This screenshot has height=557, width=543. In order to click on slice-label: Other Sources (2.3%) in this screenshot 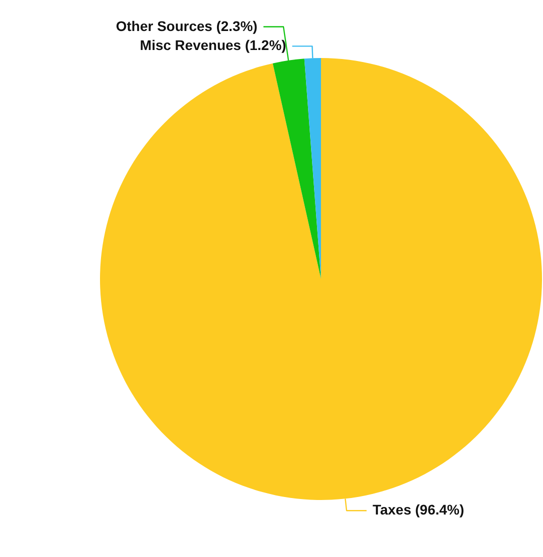, I will do `click(187, 26)`.